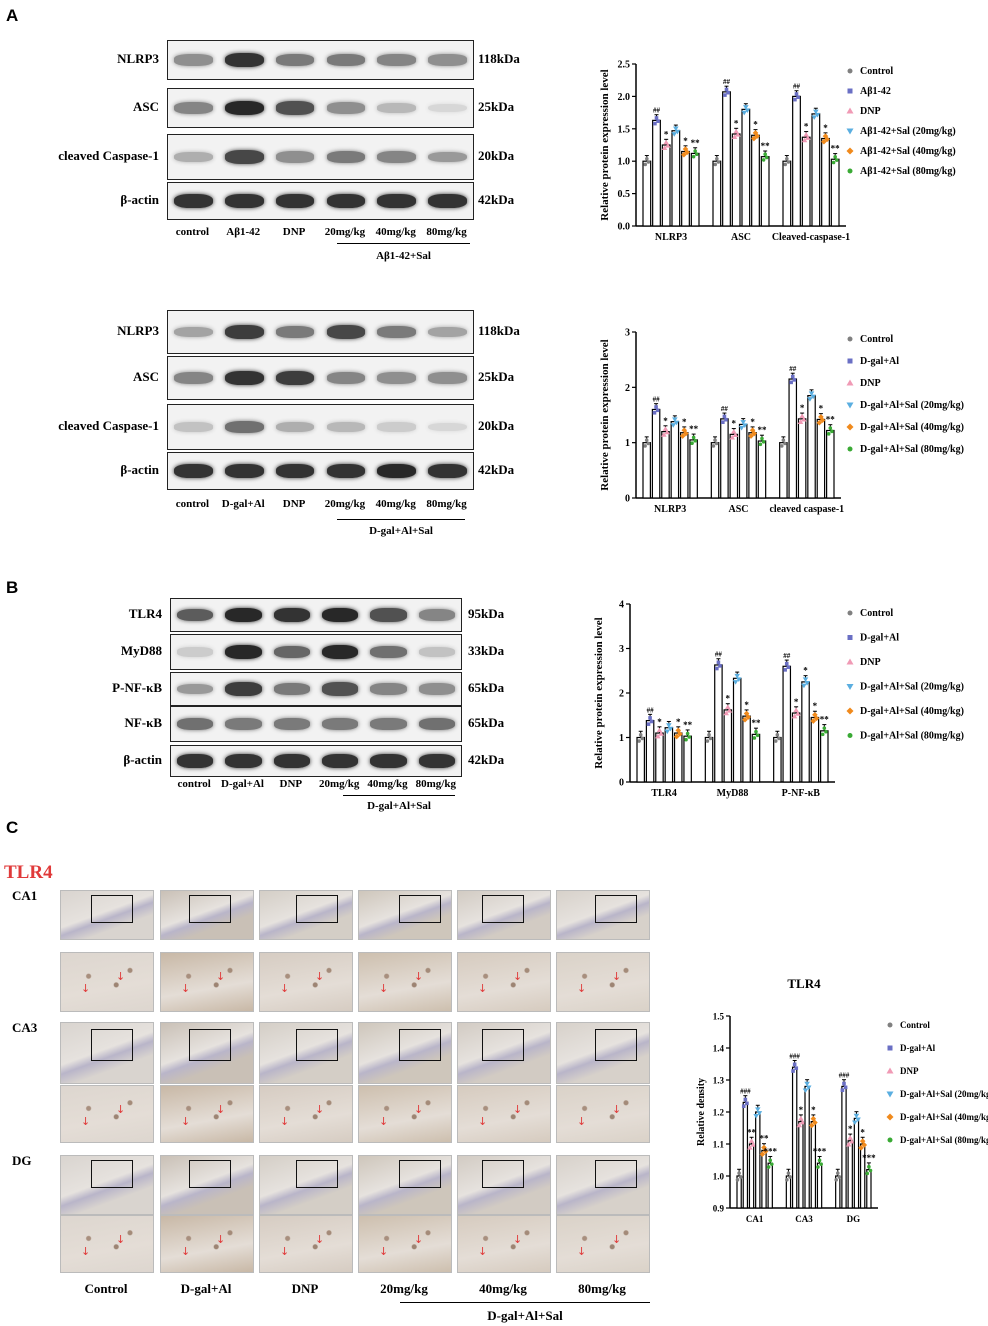 The height and width of the screenshot is (1326, 988). Describe the element at coordinates (599, 692) in the screenshot. I see `y-axis-label: Relative protein expression level` at that location.